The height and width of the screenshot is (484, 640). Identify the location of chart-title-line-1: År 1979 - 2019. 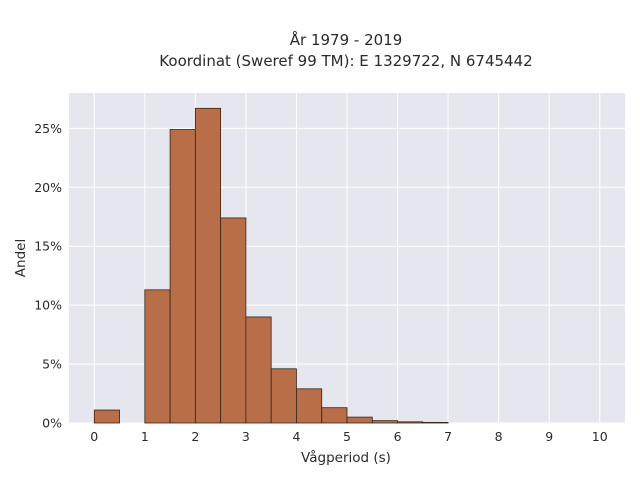
(346, 39).